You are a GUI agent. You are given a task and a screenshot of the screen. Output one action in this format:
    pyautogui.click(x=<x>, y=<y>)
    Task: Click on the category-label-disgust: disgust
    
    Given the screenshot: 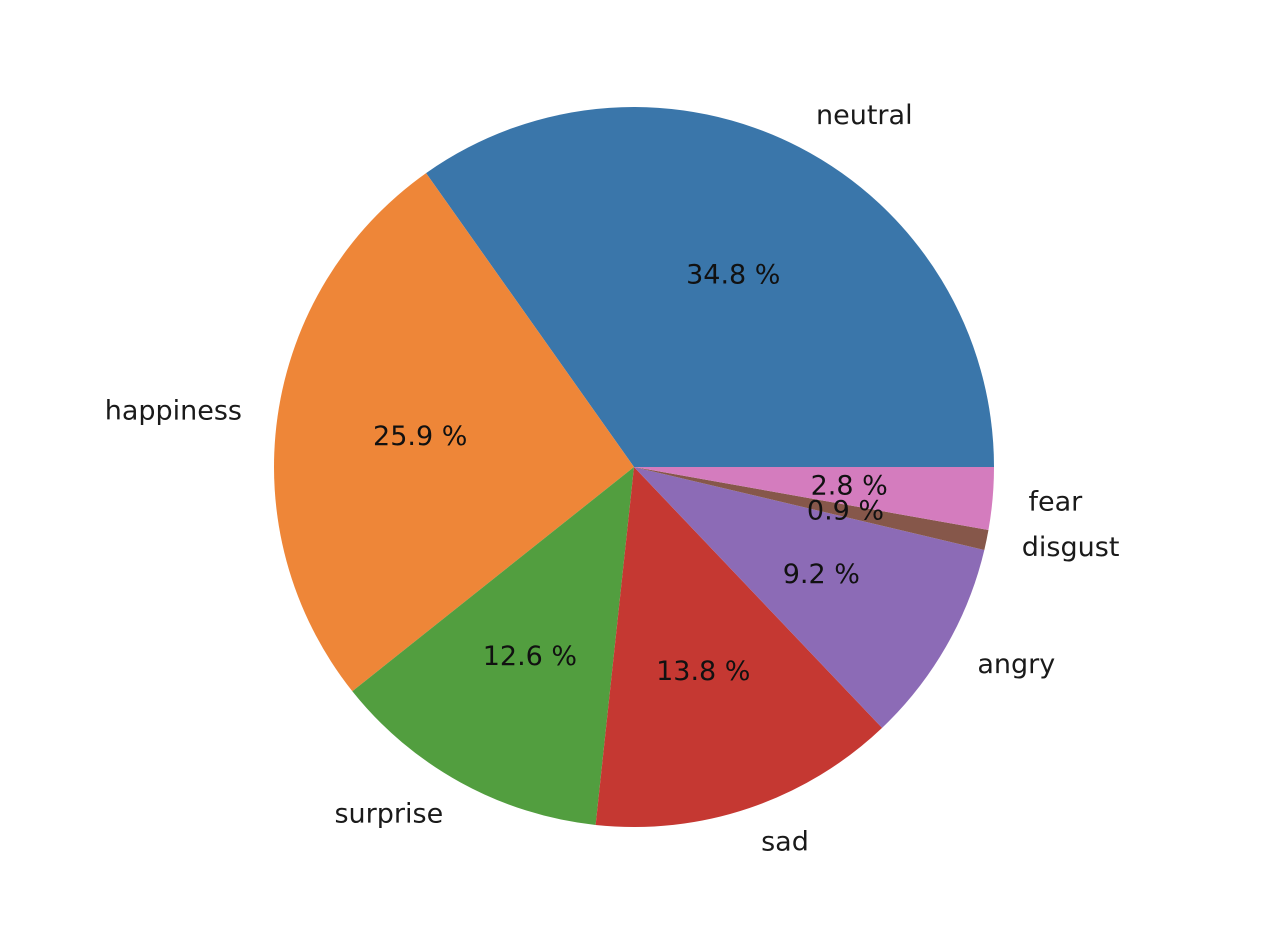 What is the action you would take?
    pyautogui.click(x=1071, y=547)
    